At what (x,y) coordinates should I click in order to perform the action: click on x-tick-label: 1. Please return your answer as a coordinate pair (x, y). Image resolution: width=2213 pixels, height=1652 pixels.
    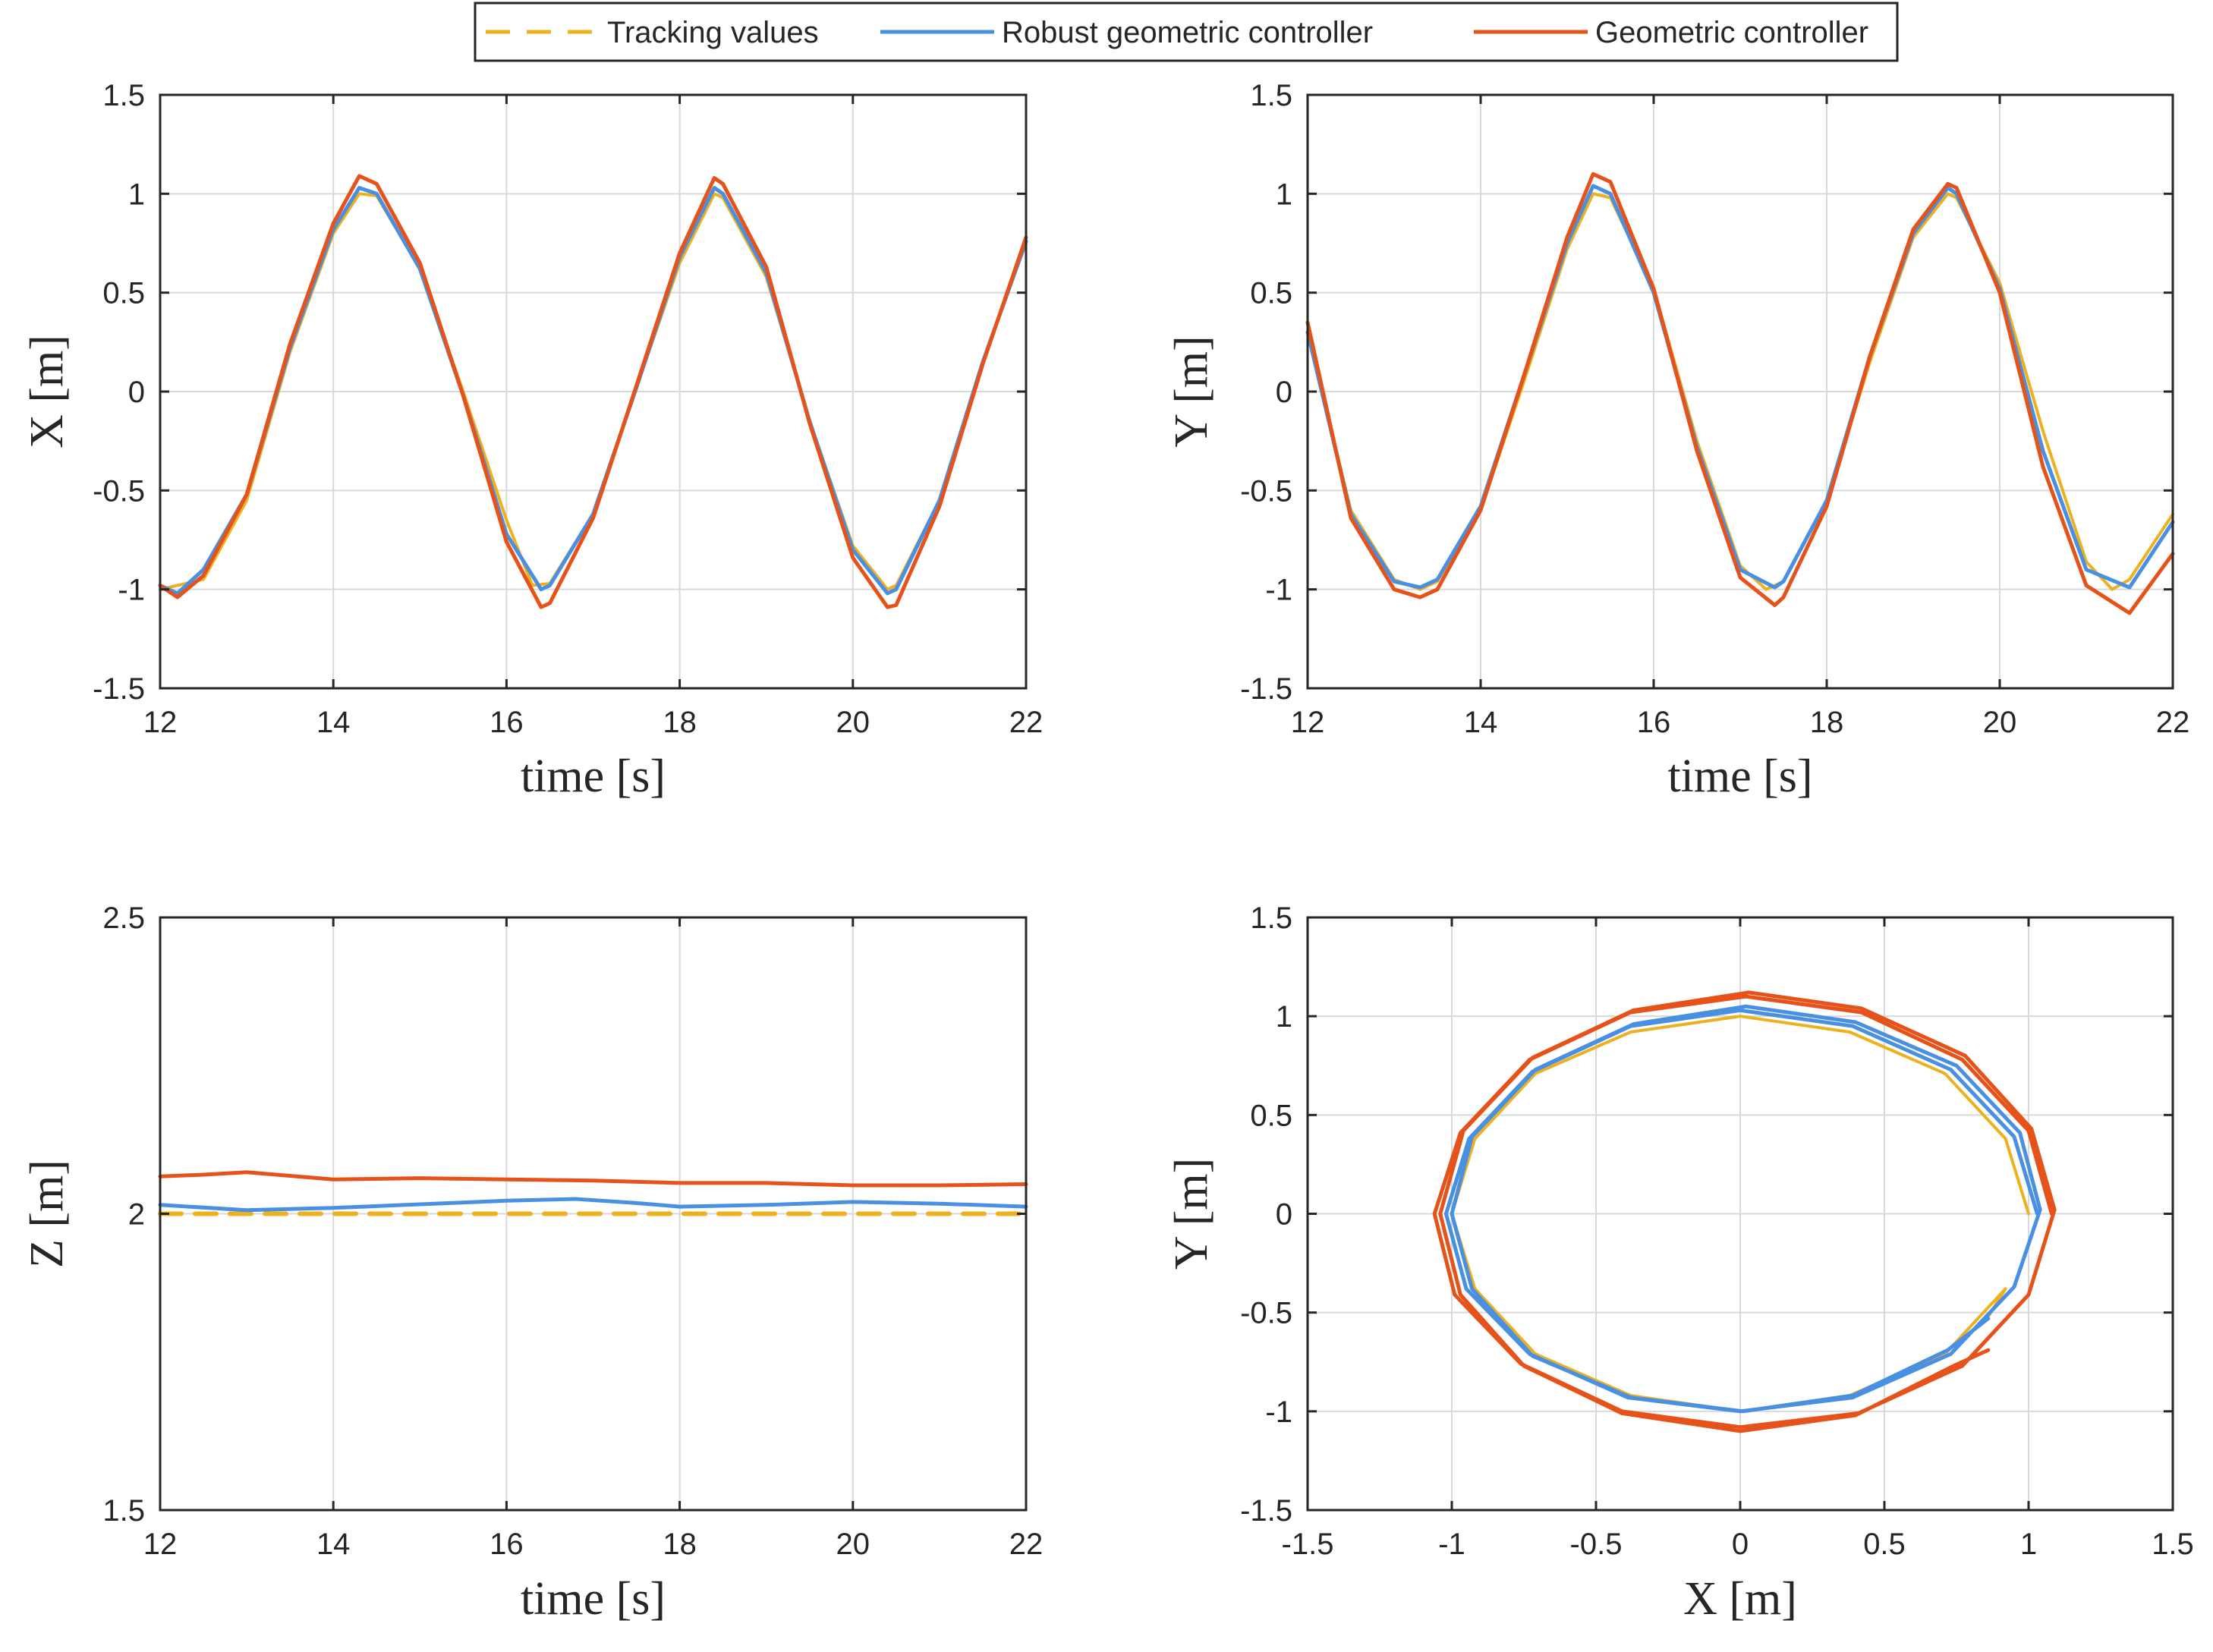
    Looking at the image, I should click on (2029, 1544).